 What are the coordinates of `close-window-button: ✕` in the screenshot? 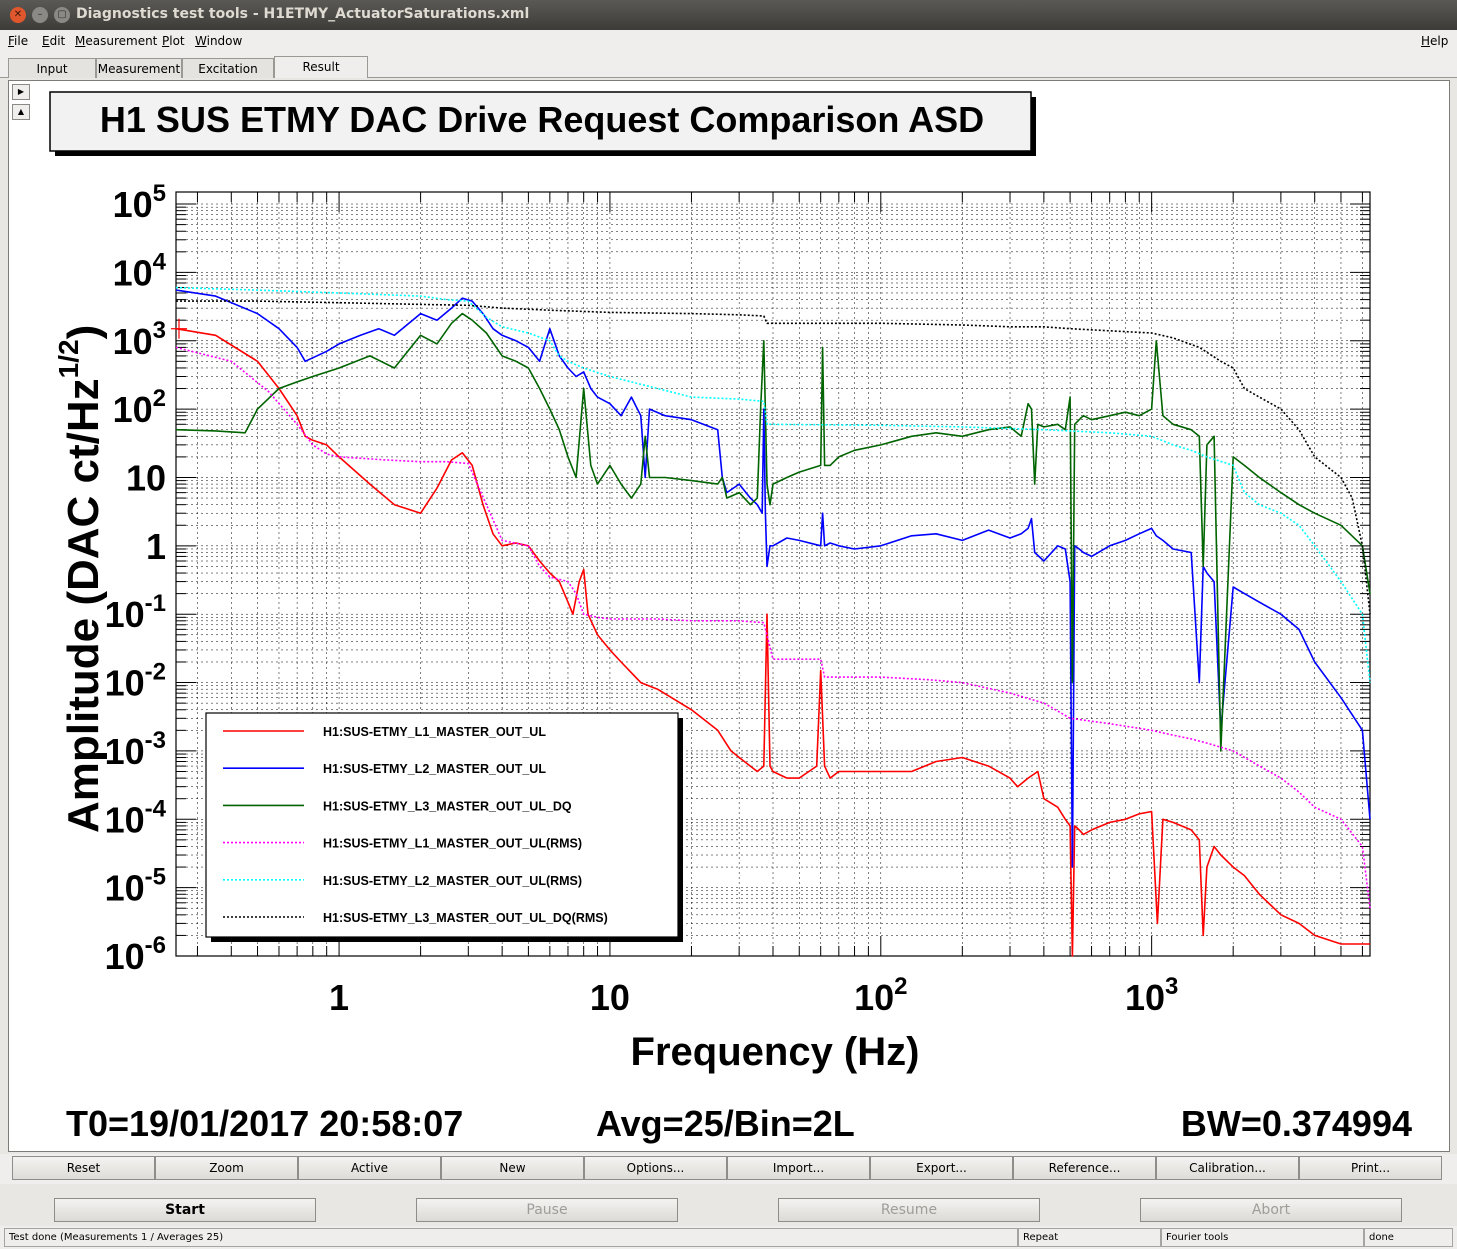 It's located at (18, 15).